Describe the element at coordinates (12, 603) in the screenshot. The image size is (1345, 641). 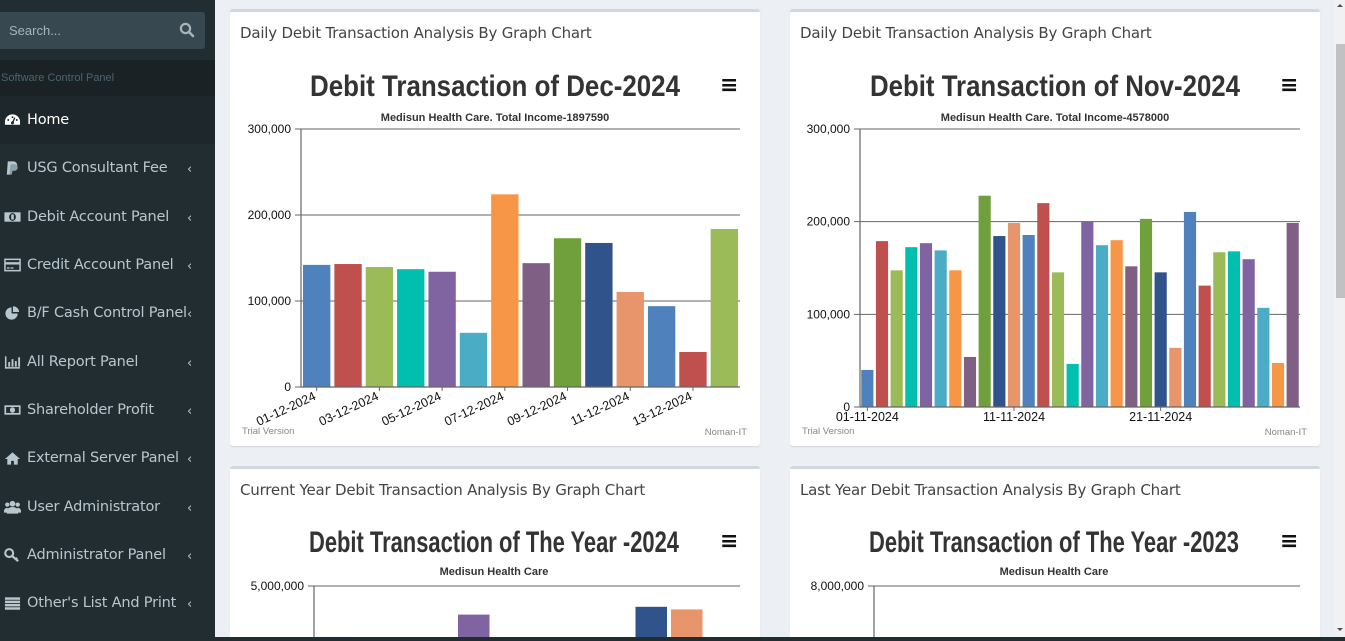
I see `list-icon` at that location.